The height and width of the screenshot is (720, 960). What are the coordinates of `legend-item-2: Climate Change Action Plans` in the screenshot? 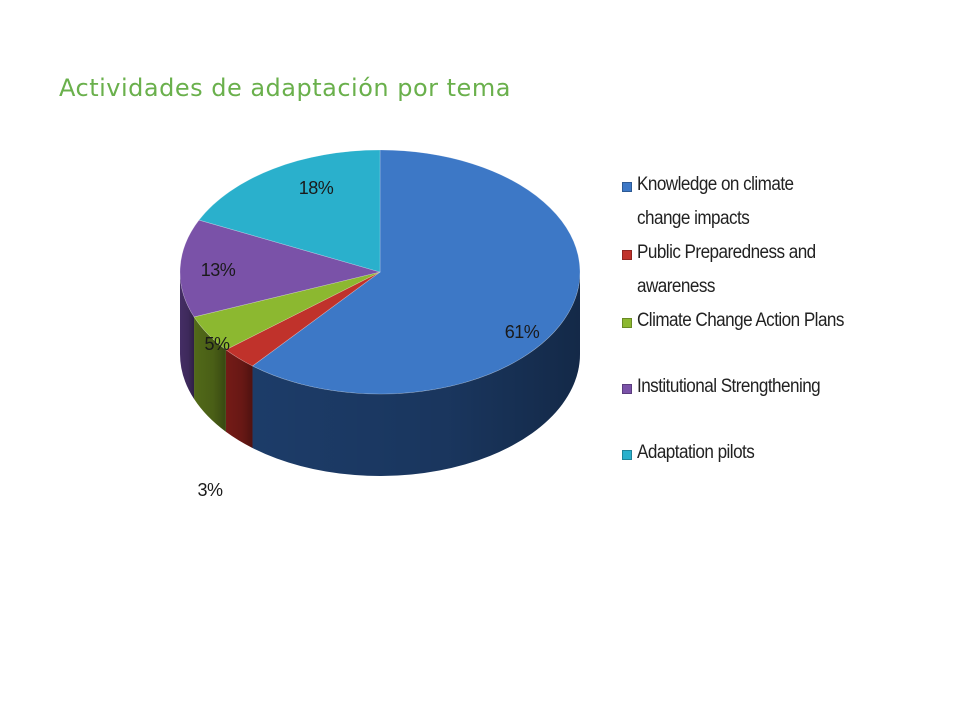 It's located at (744, 324).